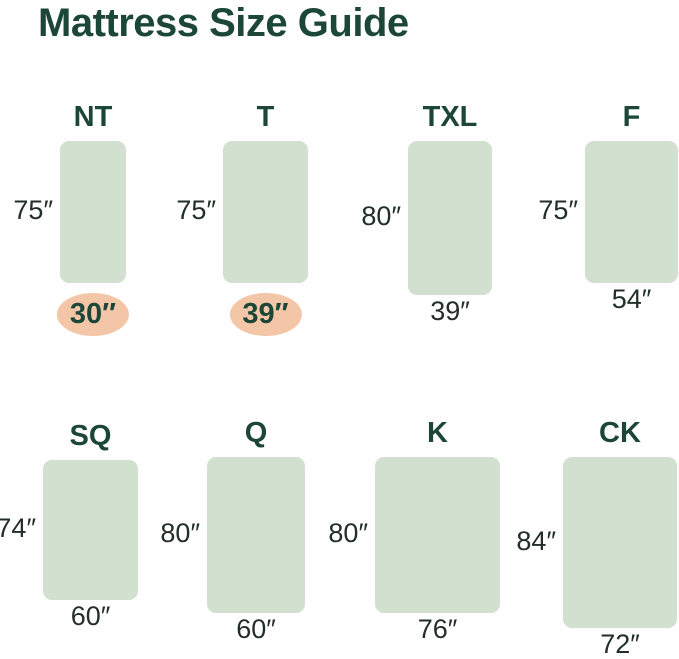 The image size is (679, 659). I want to click on mattress-abbr-f: F, so click(631, 117).